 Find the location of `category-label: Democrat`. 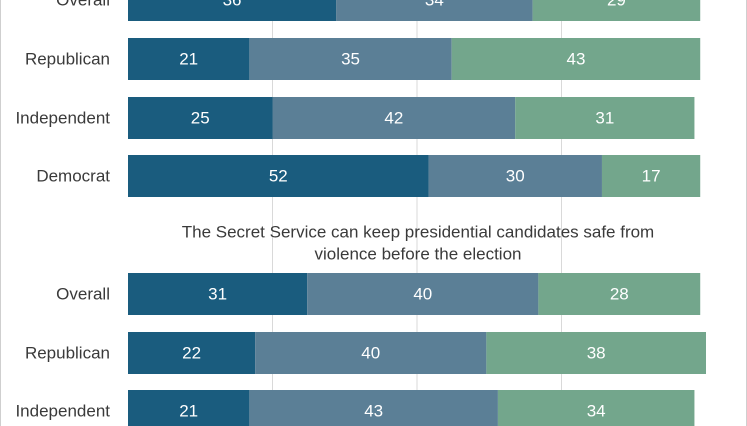

category-label: Democrat is located at coordinates (73, 176).